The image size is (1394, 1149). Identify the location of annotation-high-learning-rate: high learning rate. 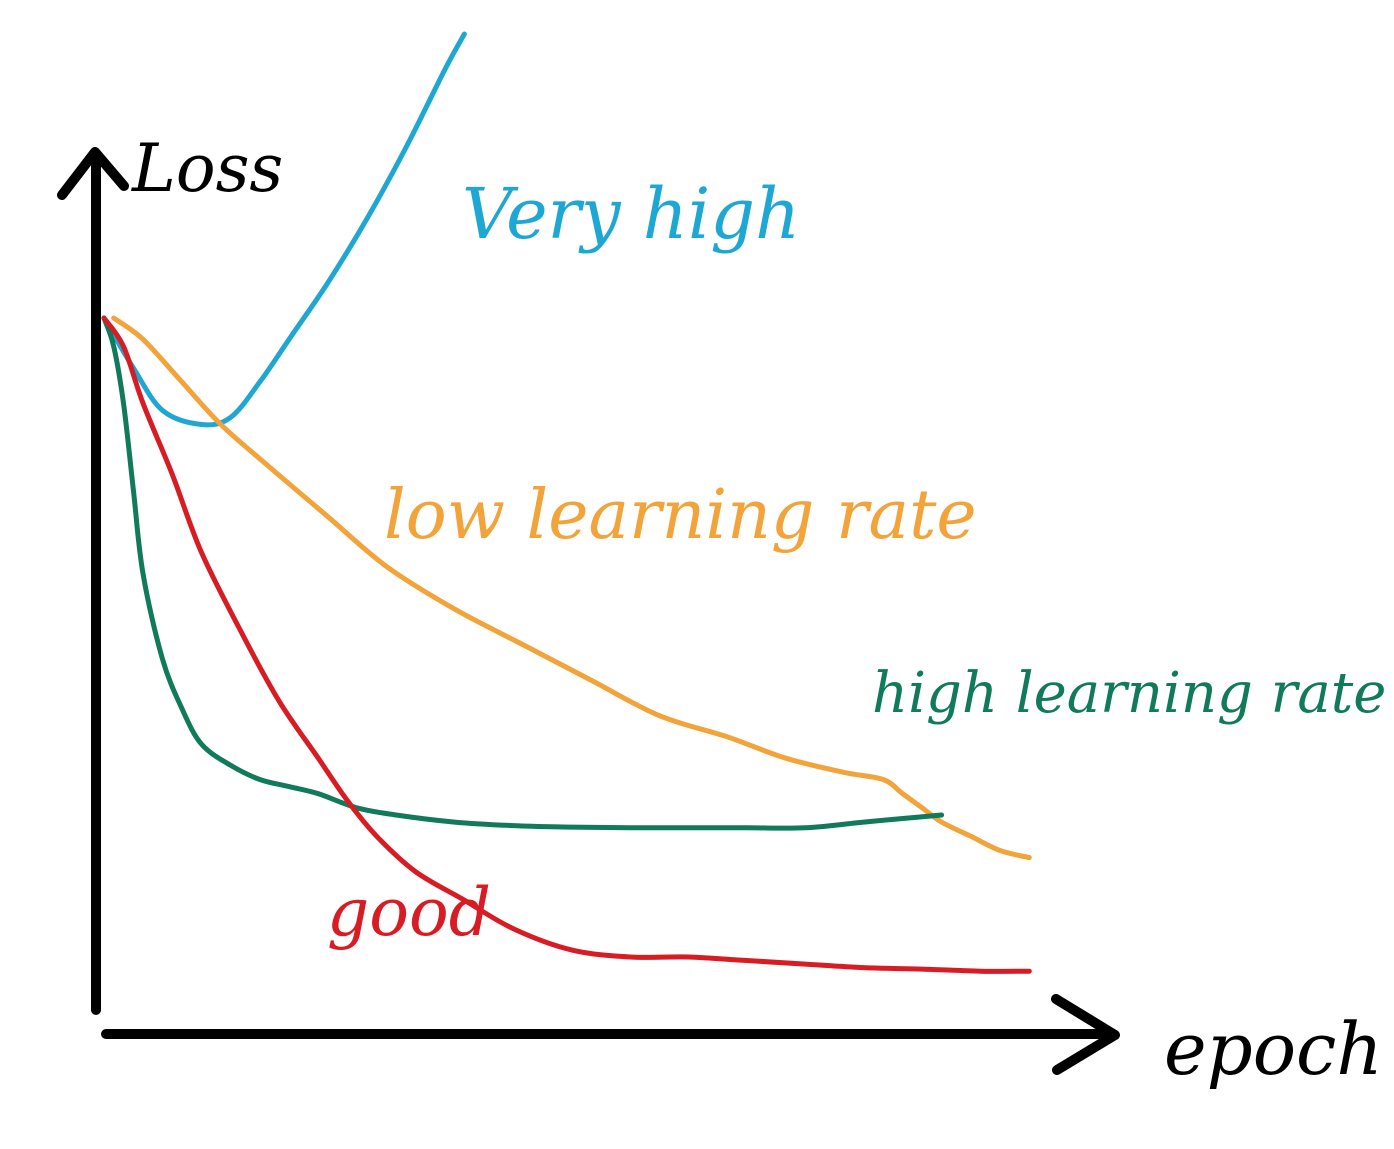
(1129, 693).